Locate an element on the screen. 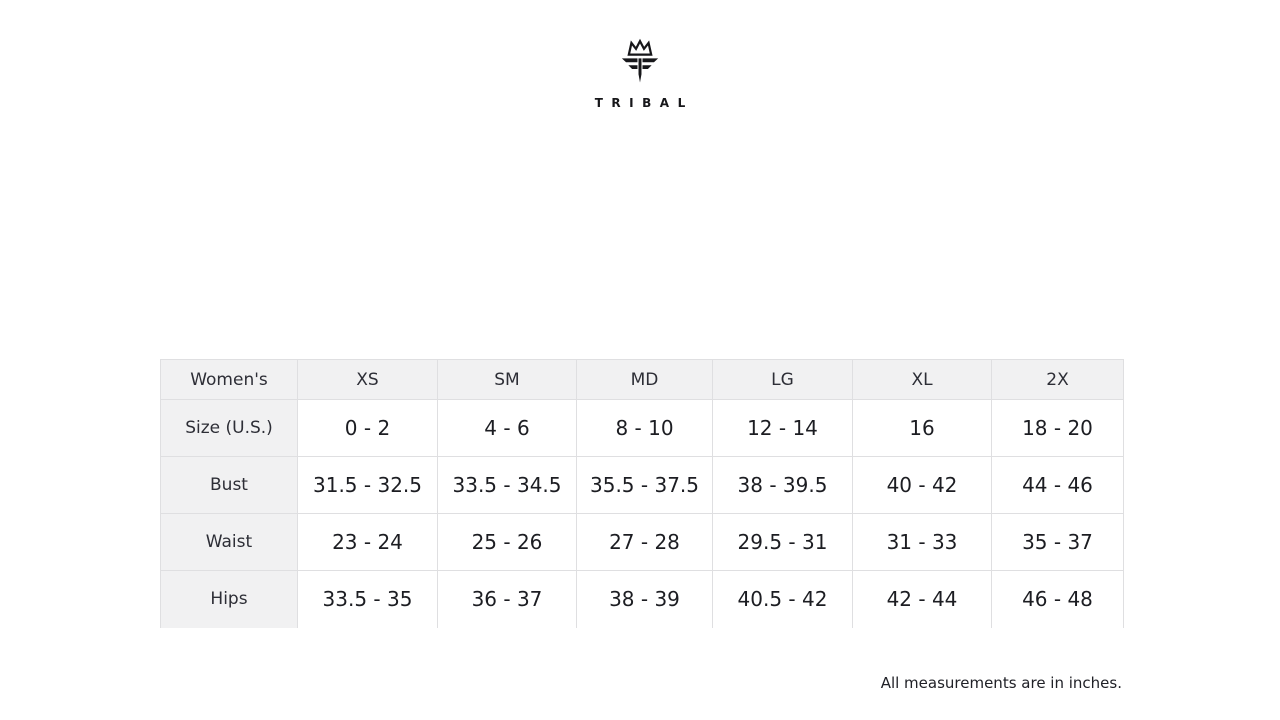 The width and height of the screenshot is (1280, 720). table-cell: 40.5 - 42 is located at coordinates (782, 599).